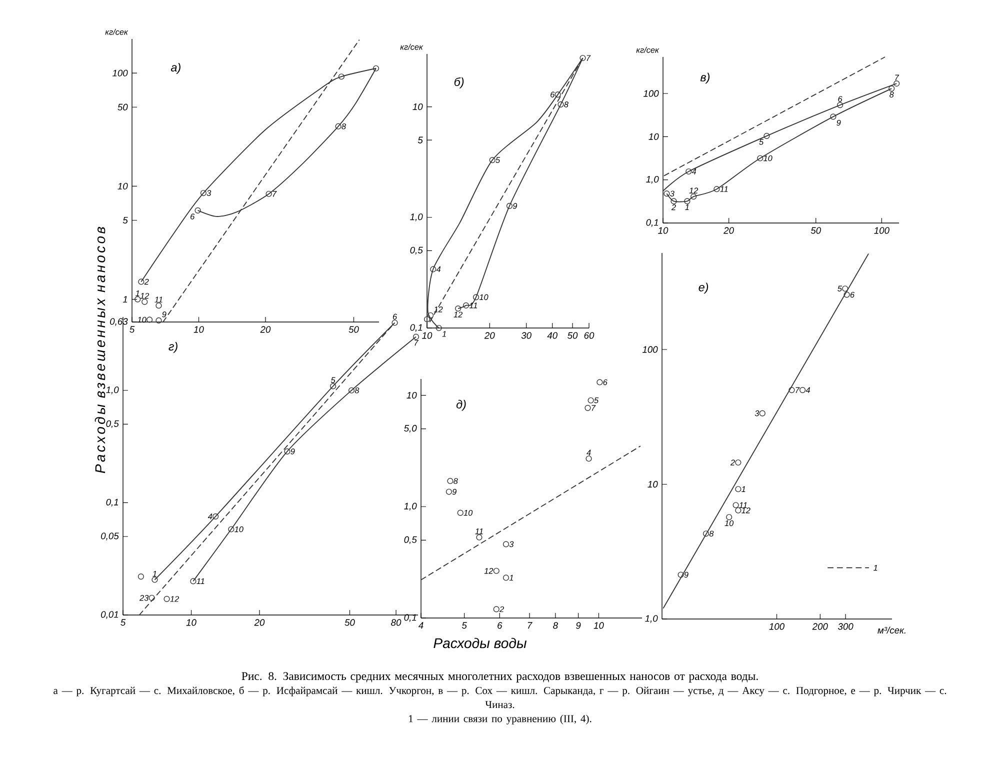  Describe the element at coordinates (820, 626) in the screenshot. I see `x-tick-label: 200` at that location.